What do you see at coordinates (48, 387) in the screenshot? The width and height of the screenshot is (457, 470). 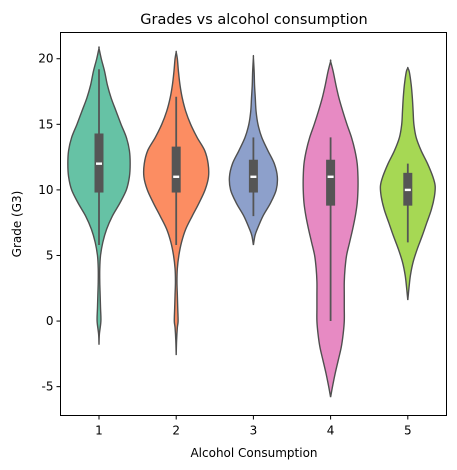 I see `y-tick-label: -5` at bounding box center [48, 387].